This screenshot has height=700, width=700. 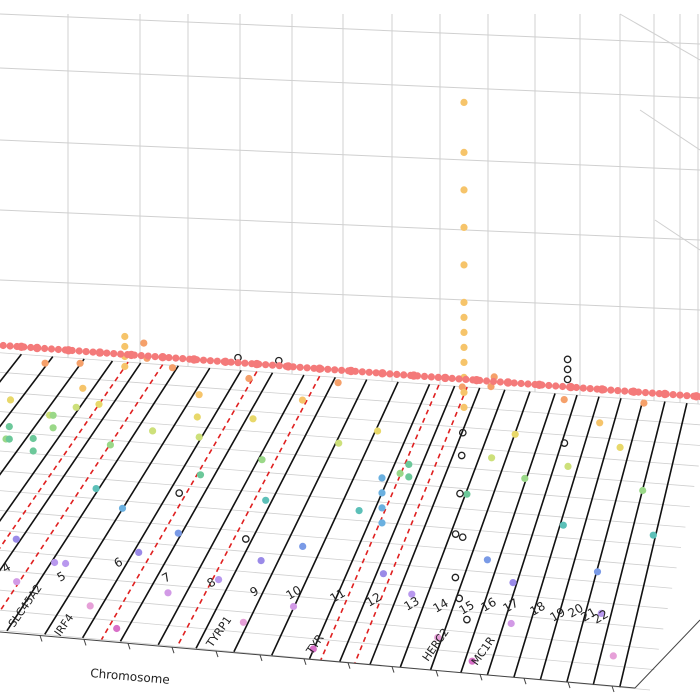 What do you see at coordinates (350, 295) in the screenshot?
I see `grid-horizontal-line` at bounding box center [350, 295].